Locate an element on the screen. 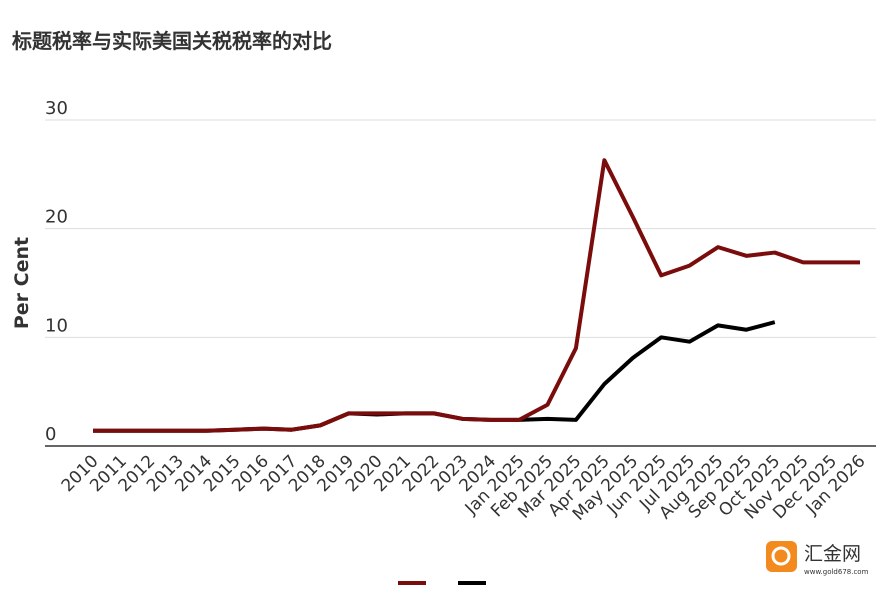 This screenshot has width=885, height=596. y-tick-label: 10 is located at coordinates (56, 325).